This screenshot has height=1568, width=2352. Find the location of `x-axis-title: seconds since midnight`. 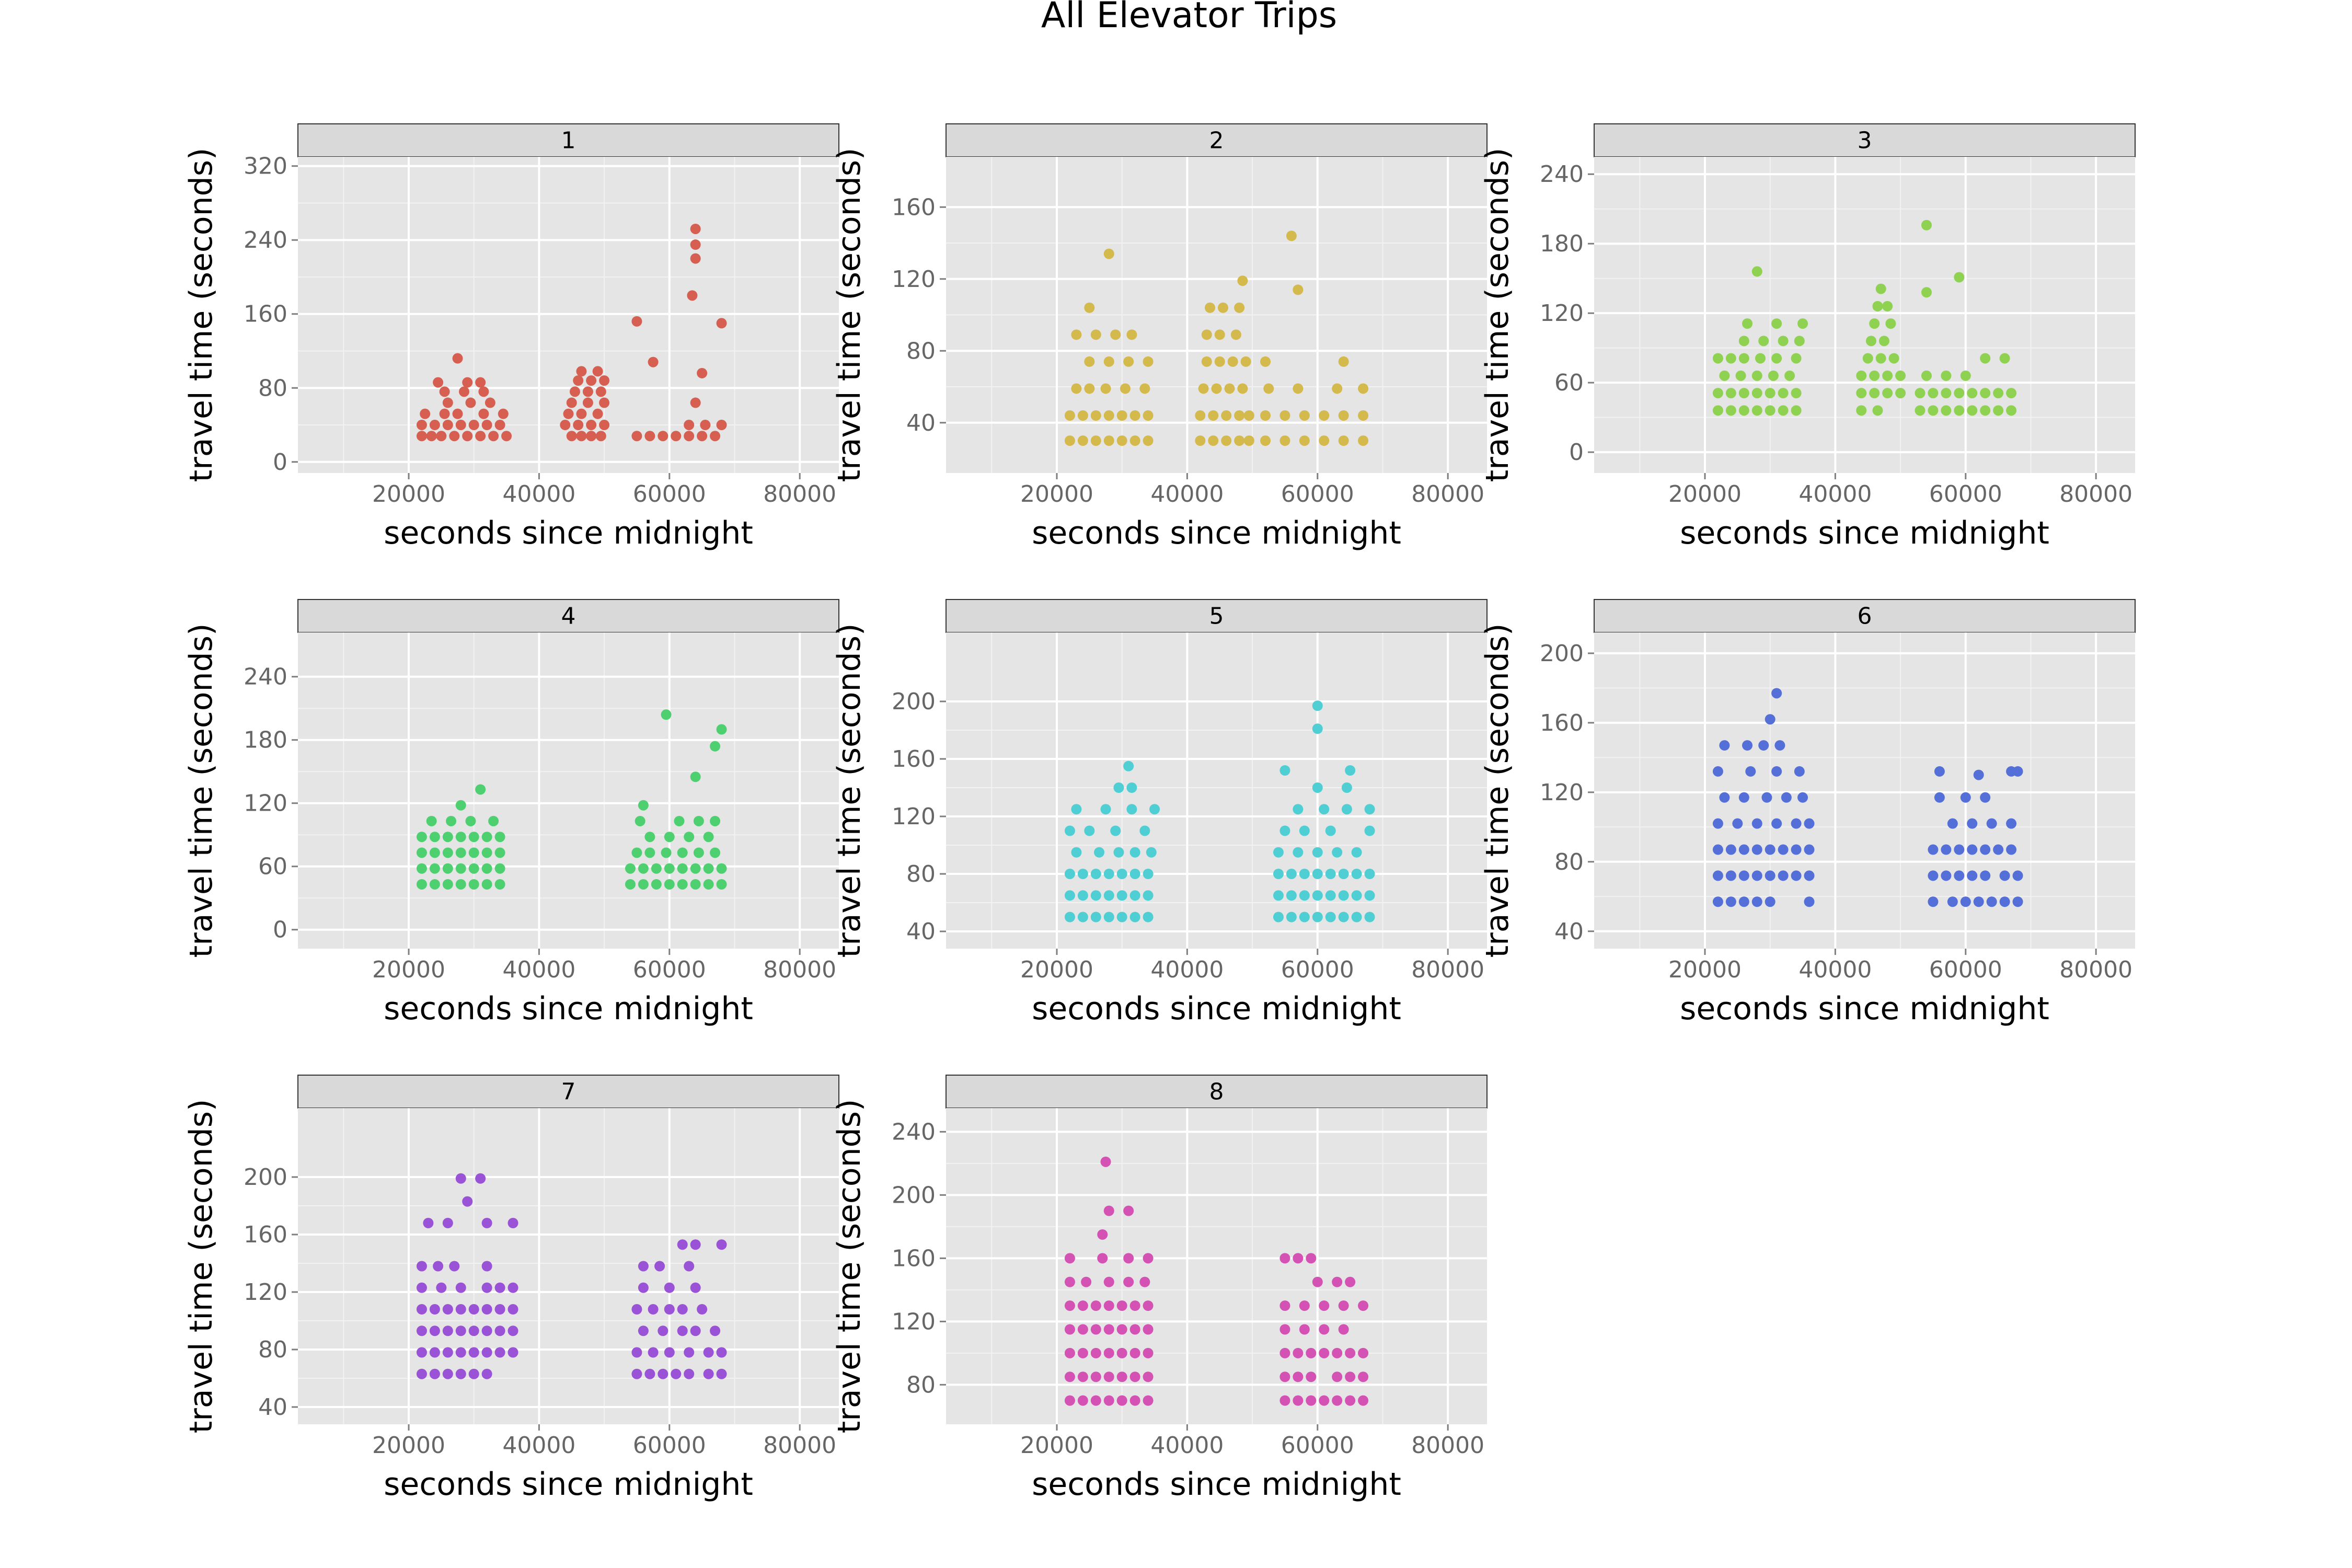

x-axis-title: seconds since midnight is located at coordinates (568, 1008).